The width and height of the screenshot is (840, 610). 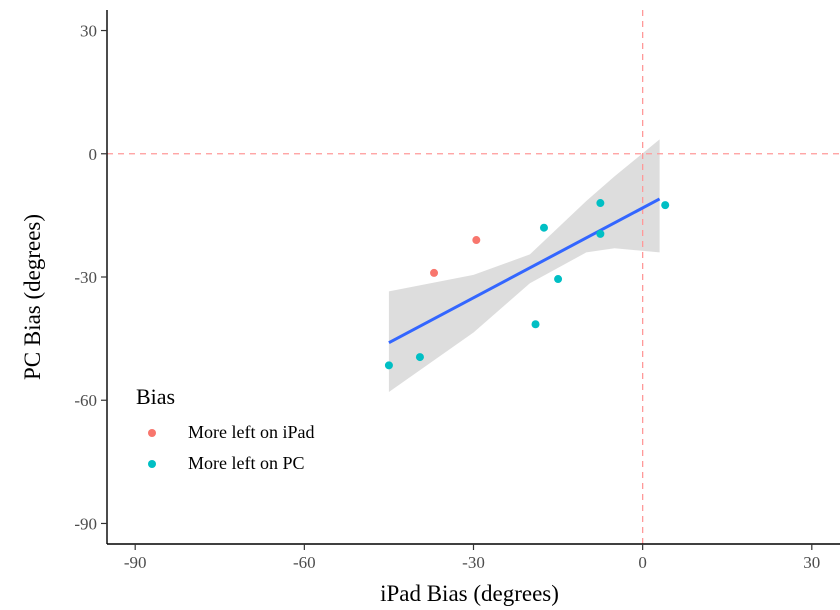 I want to click on y-tick-label: -30, so click(x=85, y=277).